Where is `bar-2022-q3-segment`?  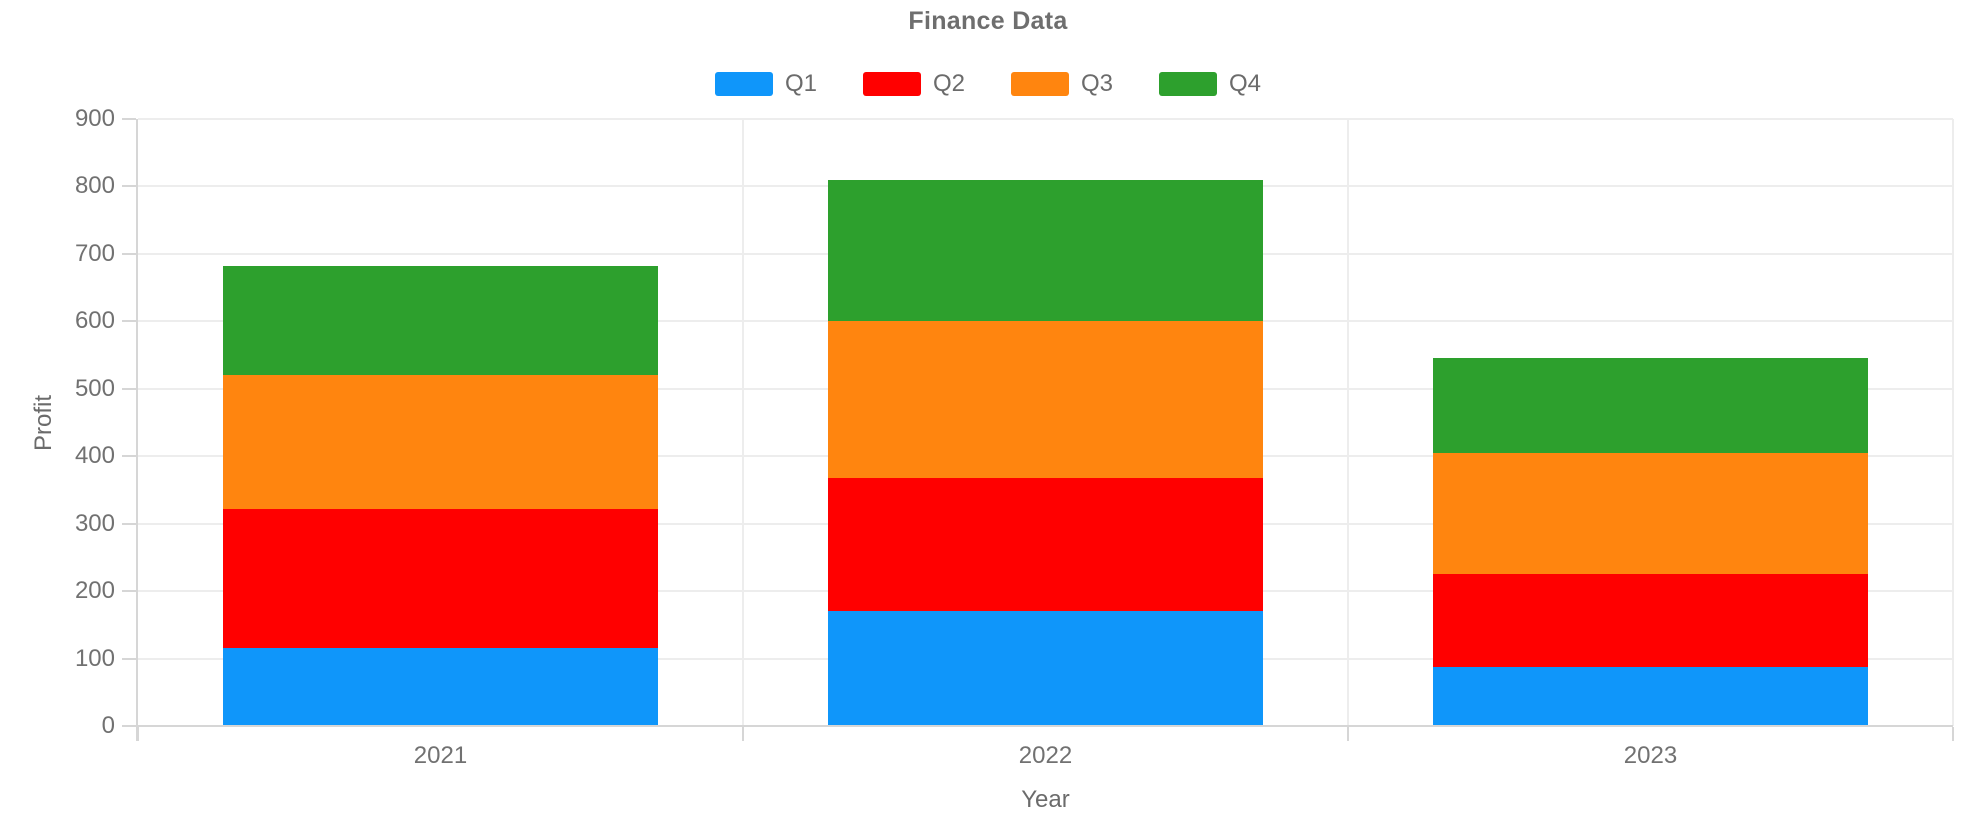 bar-2022-q3-segment is located at coordinates (1045, 399).